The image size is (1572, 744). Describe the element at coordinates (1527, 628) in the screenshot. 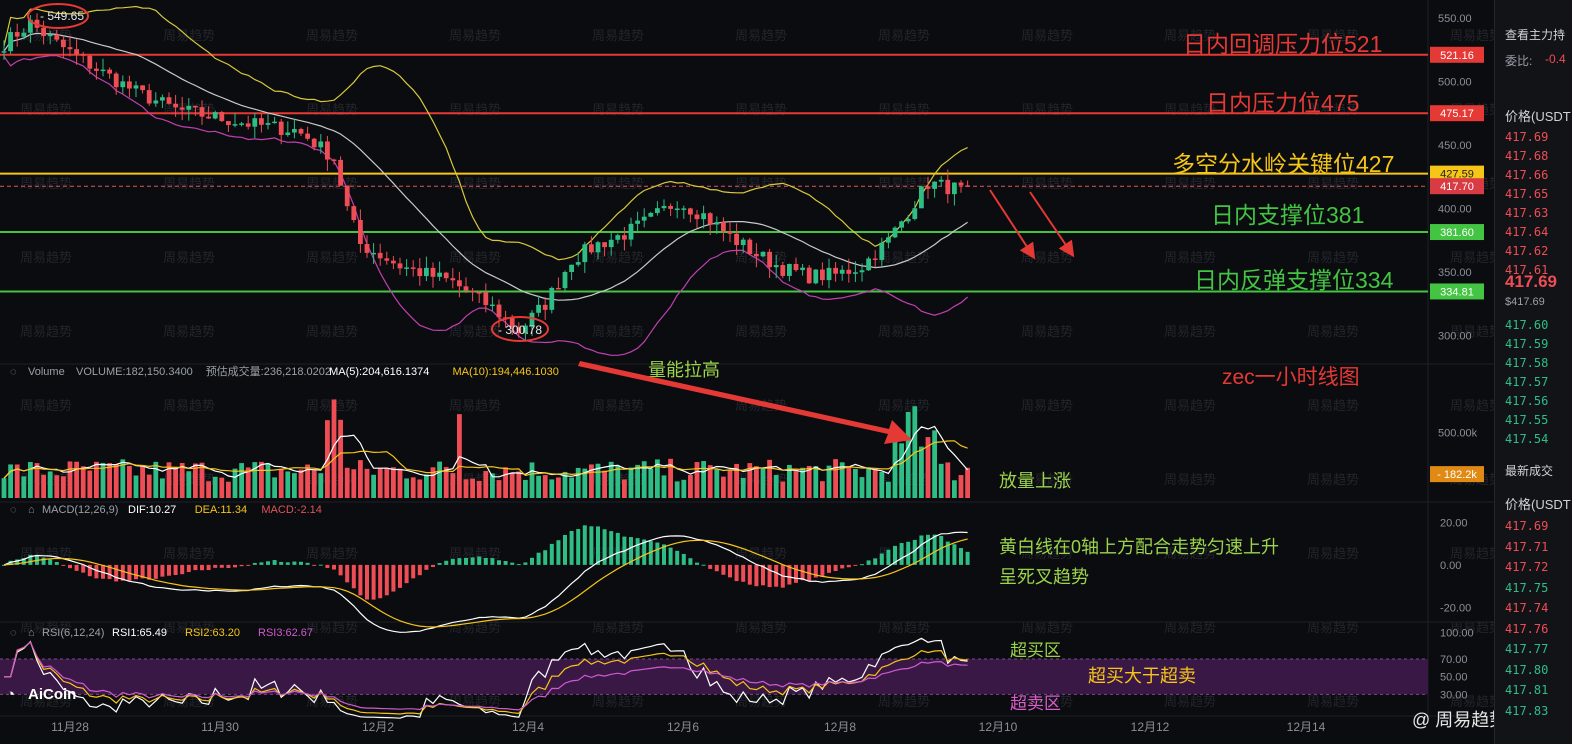

I see `trade-price: 417.76` at that location.